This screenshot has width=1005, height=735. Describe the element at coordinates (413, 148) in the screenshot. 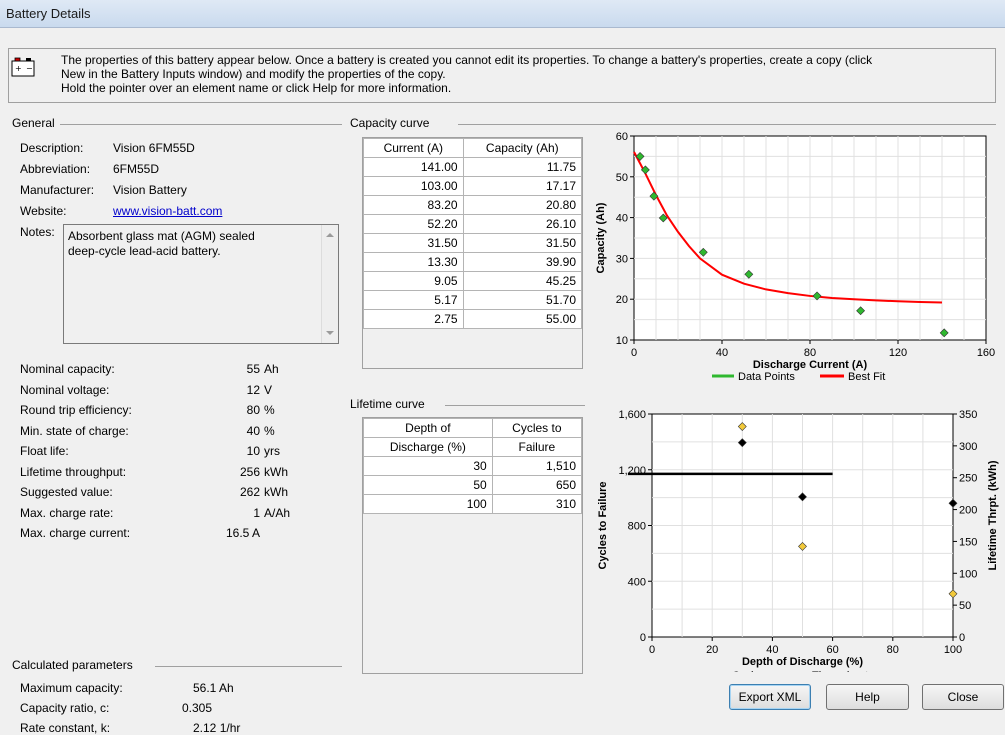

I see `column-header: Current (A)` at that location.